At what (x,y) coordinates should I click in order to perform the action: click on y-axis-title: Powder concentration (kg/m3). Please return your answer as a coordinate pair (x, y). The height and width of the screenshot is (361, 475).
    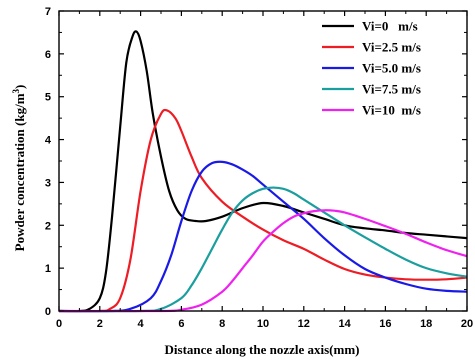
    Looking at the image, I should click on (19, 168).